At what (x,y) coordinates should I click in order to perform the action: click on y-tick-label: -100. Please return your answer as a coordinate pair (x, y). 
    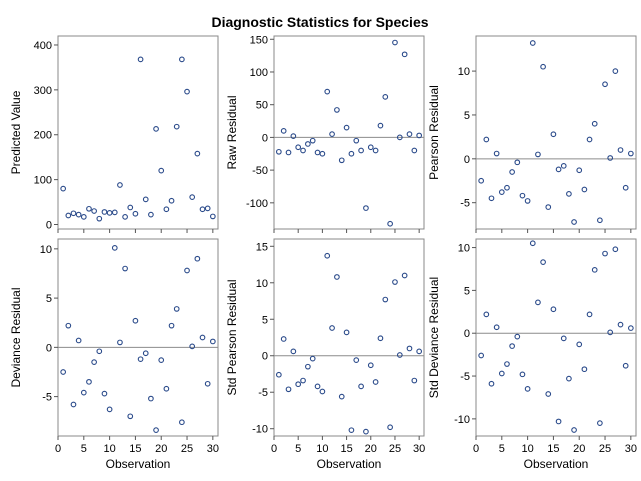
    Looking at the image, I should click on (257, 204).